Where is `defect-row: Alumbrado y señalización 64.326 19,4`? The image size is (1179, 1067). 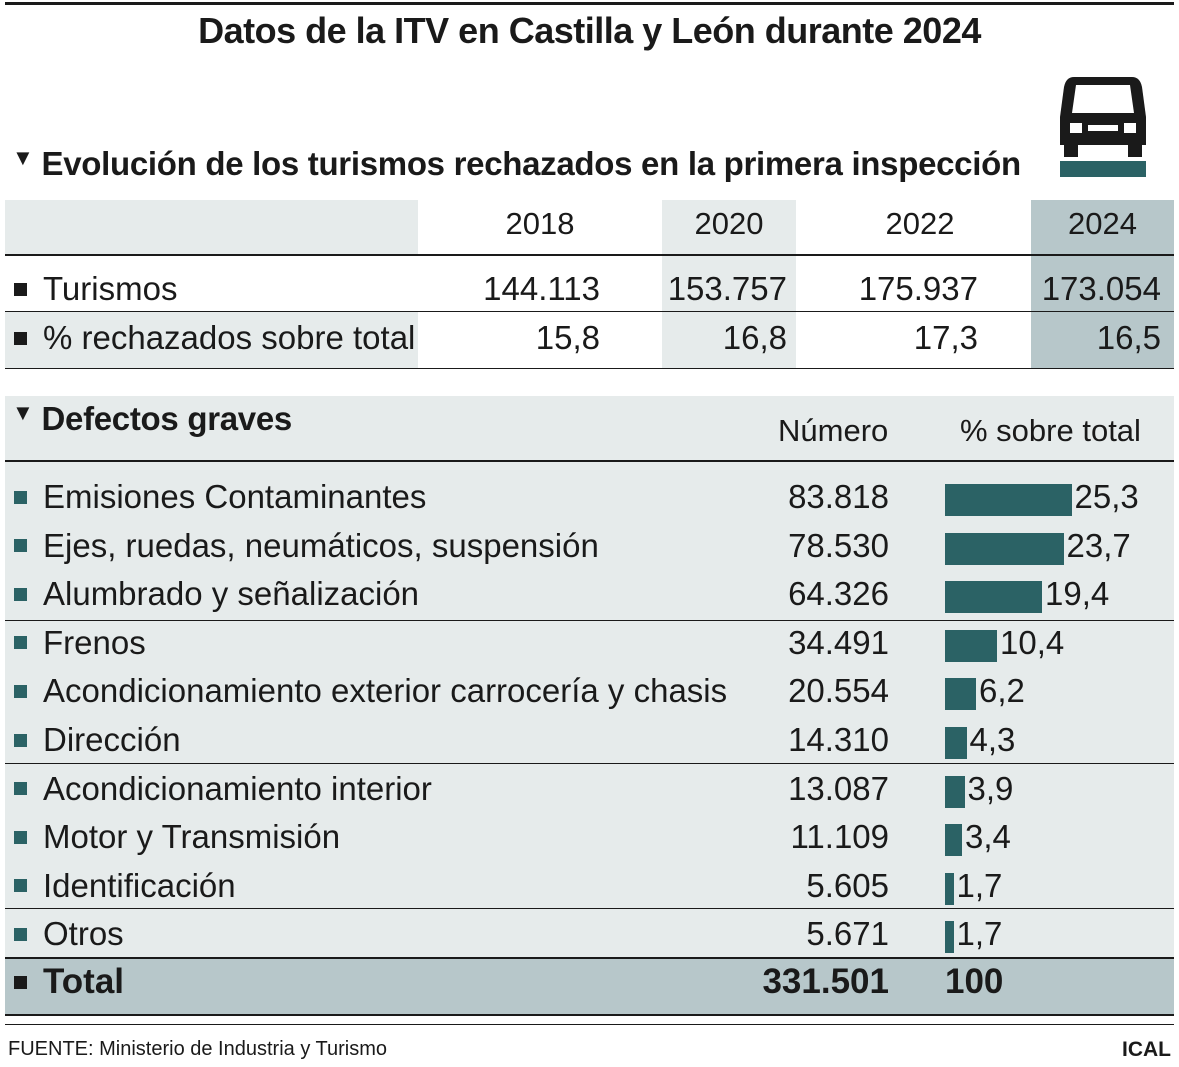 defect-row: Alumbrado y señalización 64.326 19,4 is located at coordinates (589, 593).